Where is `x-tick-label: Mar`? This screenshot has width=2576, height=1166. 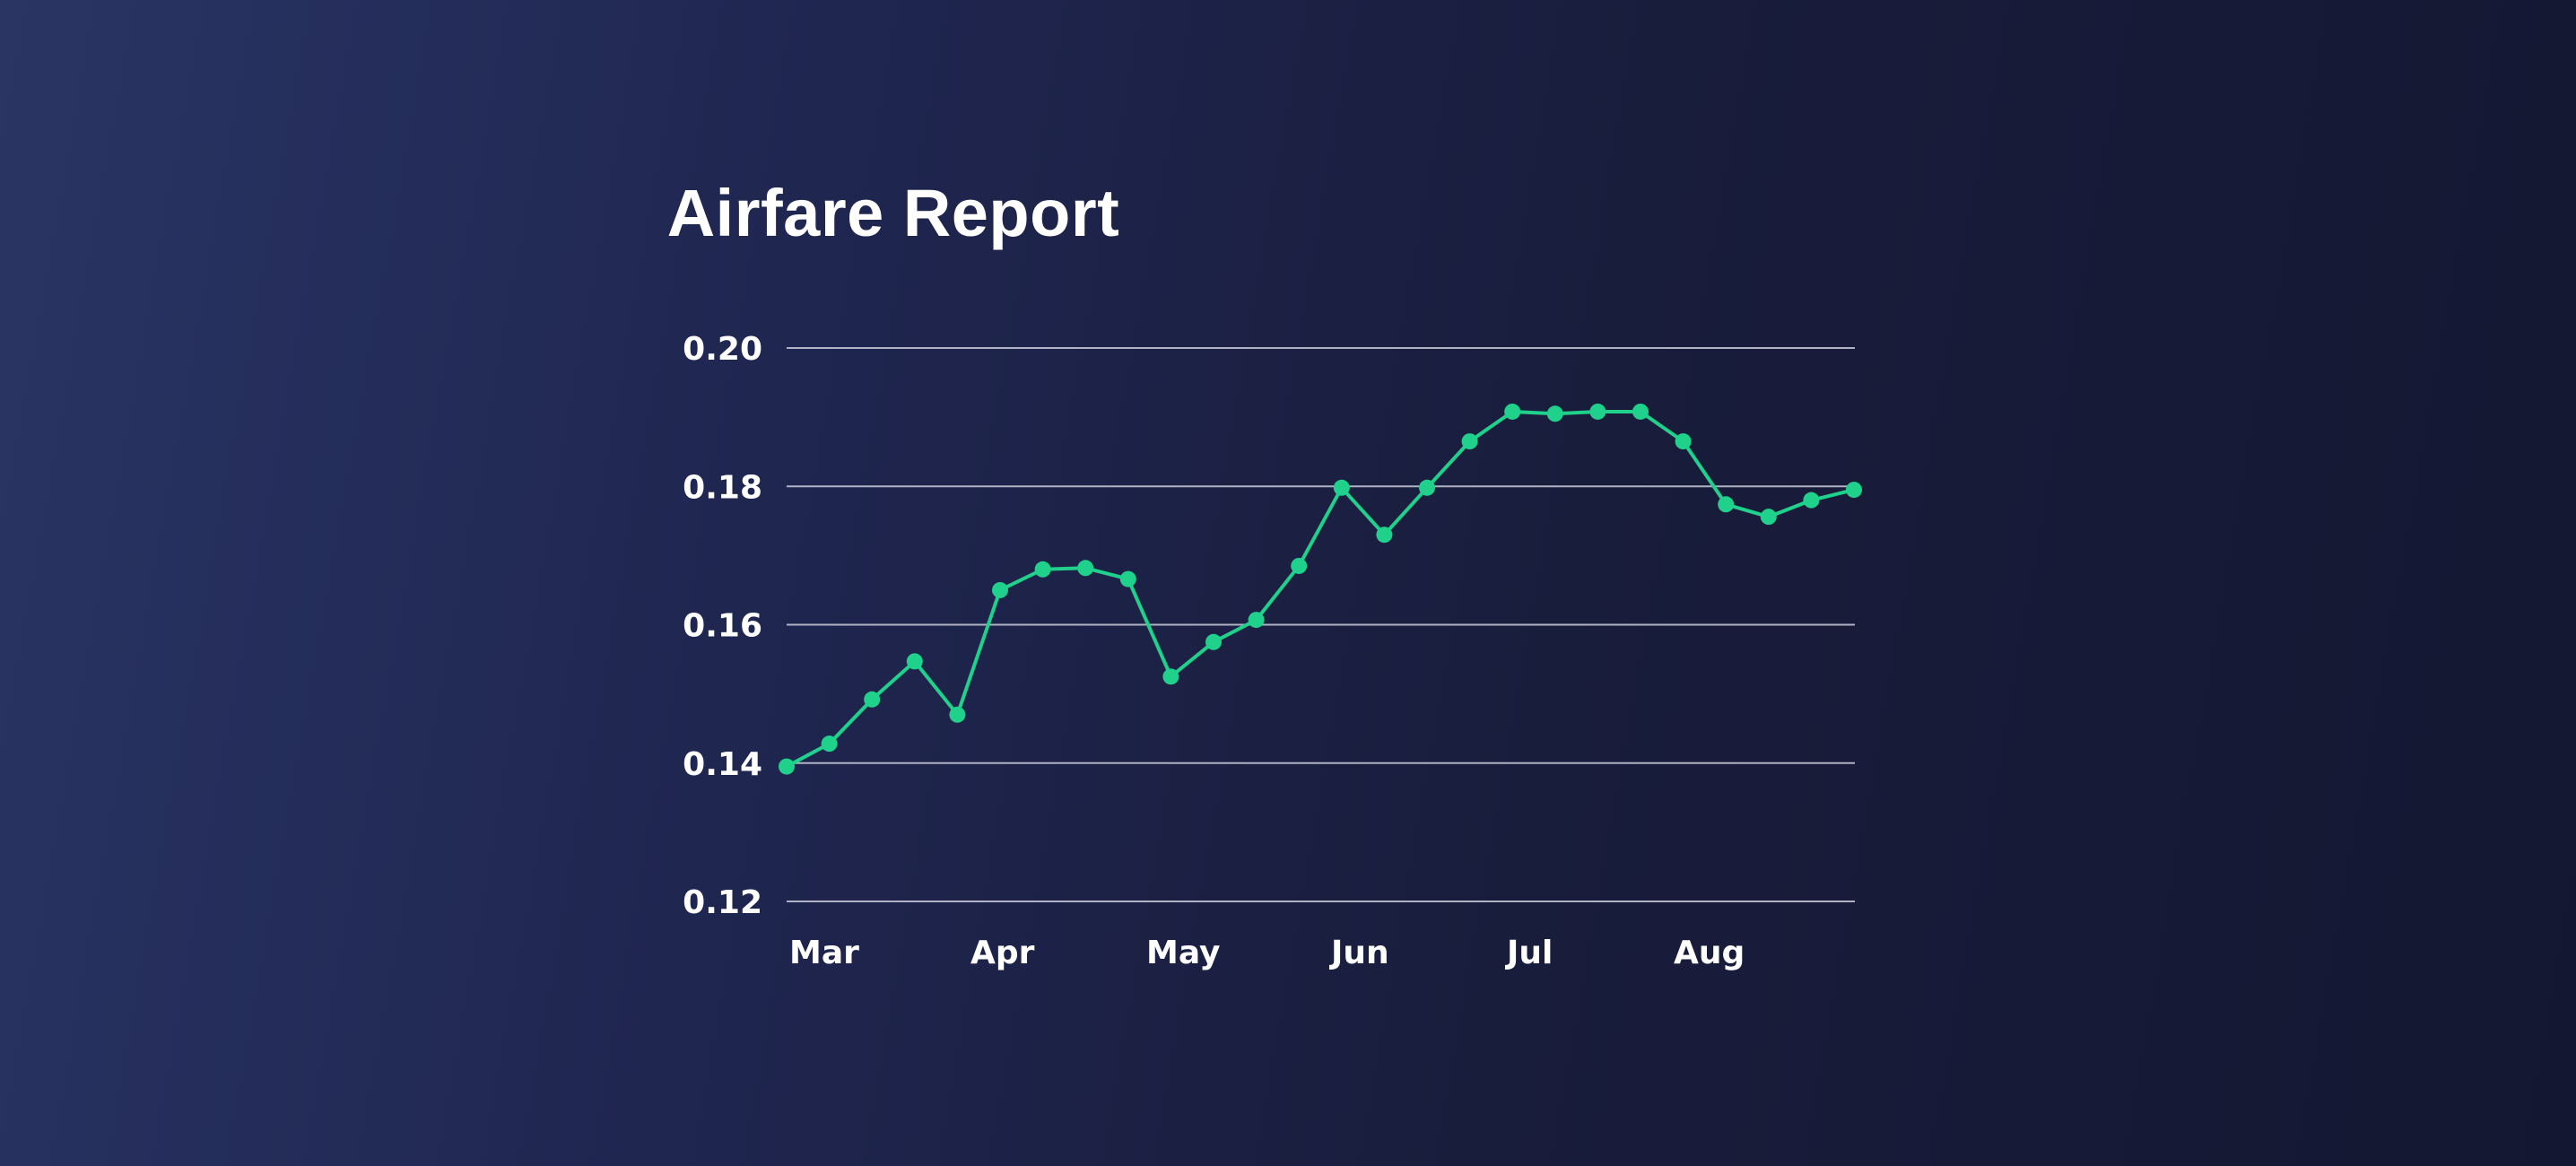 x-tick-label: Mar is located at coordinates (824, 953).